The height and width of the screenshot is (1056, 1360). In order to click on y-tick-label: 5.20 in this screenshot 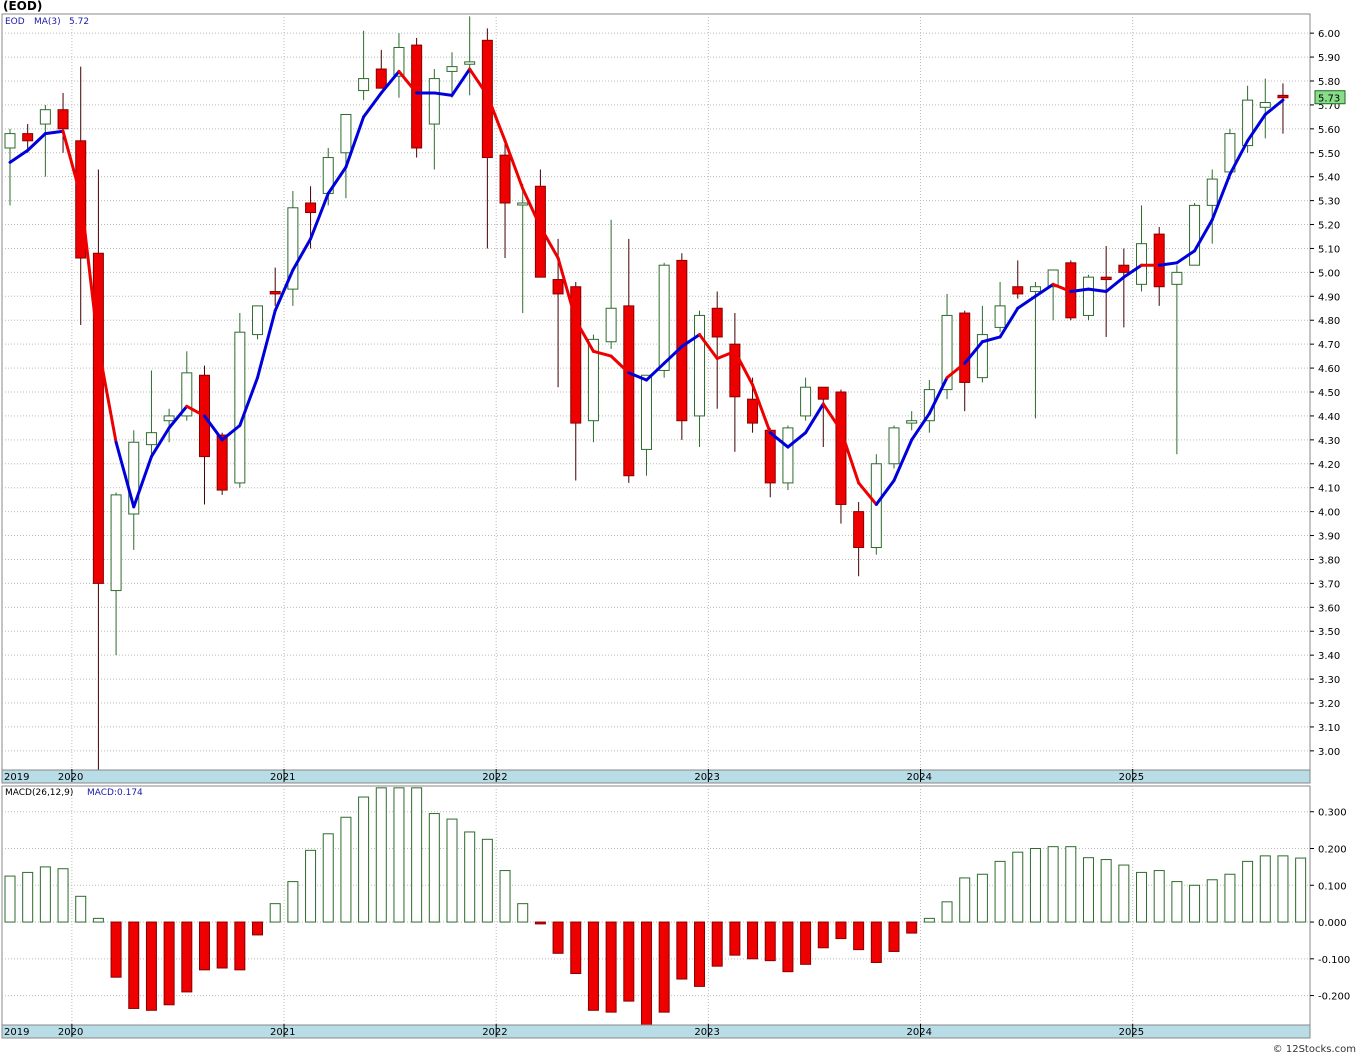, I will do `click(1329, 226)`.